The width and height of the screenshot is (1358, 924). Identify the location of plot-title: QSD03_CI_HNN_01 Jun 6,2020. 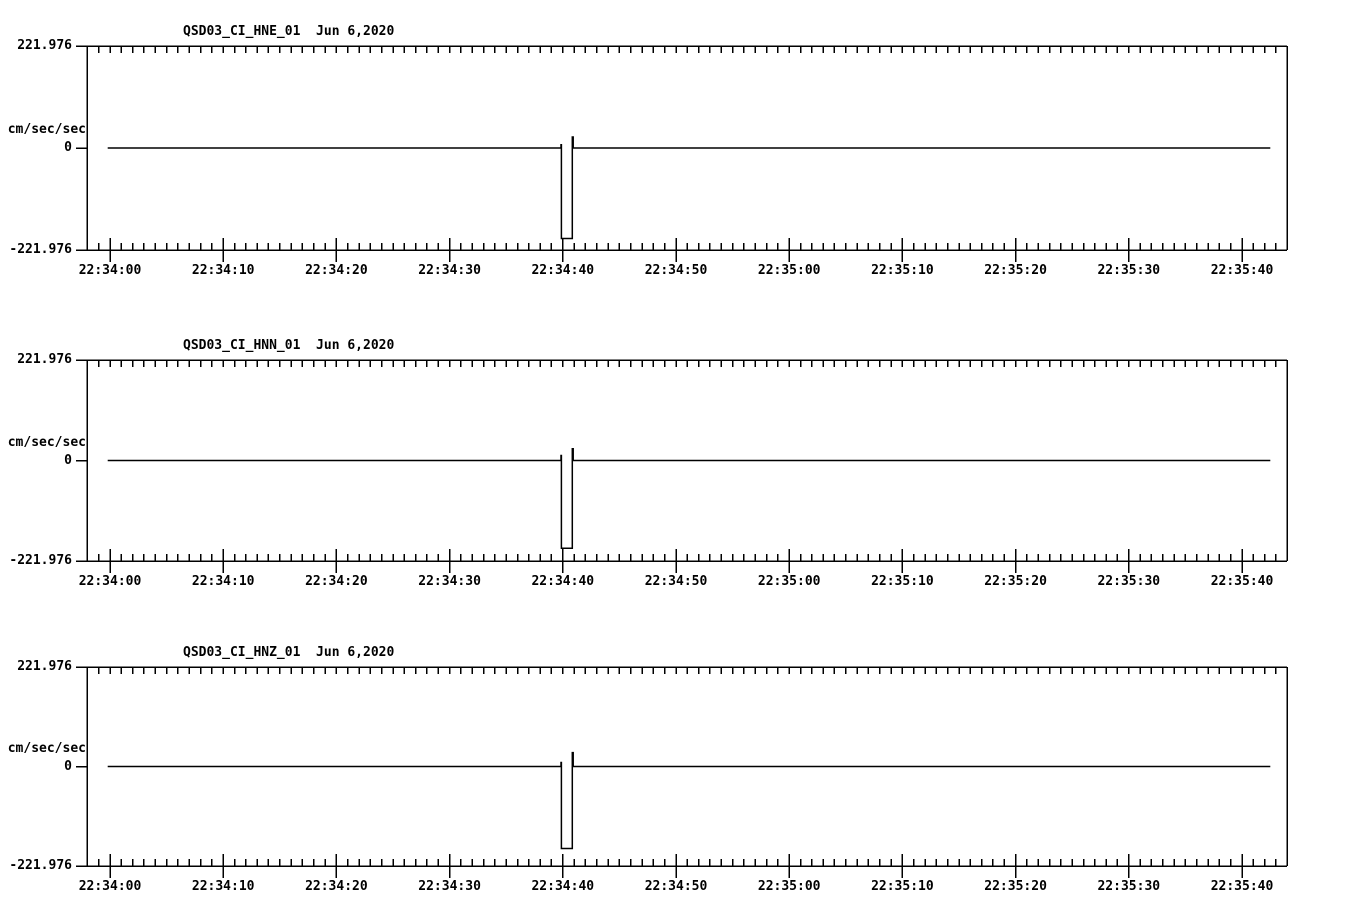
(289, 345).